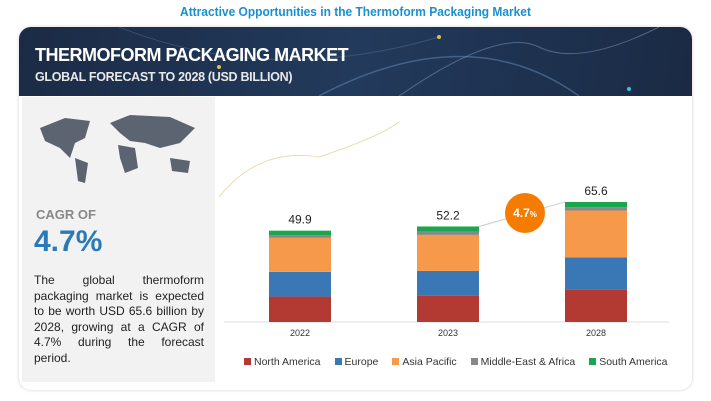 The image size is (711, 401). I want to click on legend-label: Europe, so click(361, 362).